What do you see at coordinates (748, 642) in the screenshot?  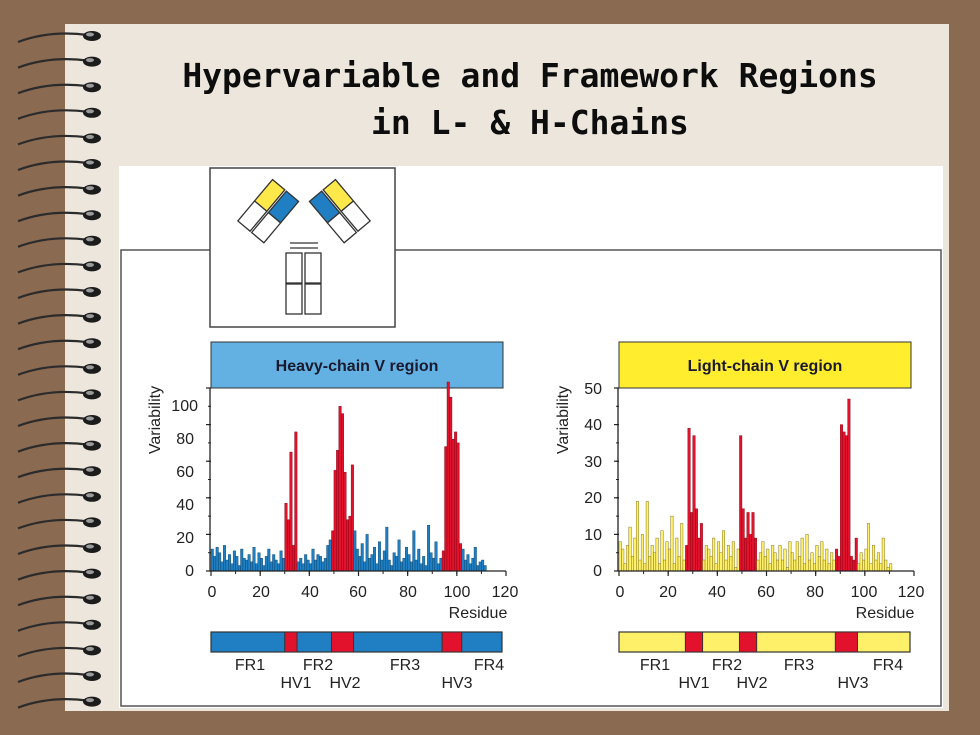 I see `light-hv-segment` at bounding box center [748, 642].